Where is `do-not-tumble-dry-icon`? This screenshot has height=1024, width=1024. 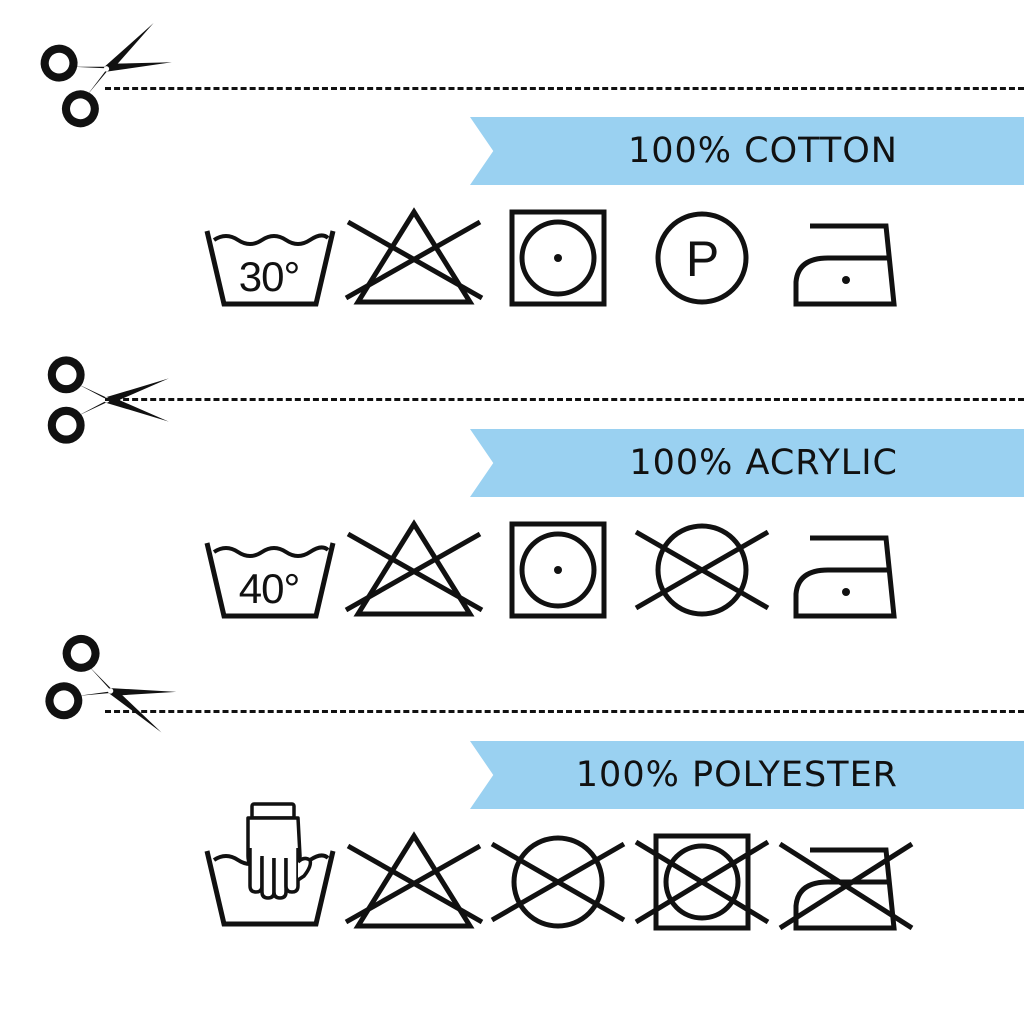 do-not-tumble-dry-icon is located at coordinates (702, 882).